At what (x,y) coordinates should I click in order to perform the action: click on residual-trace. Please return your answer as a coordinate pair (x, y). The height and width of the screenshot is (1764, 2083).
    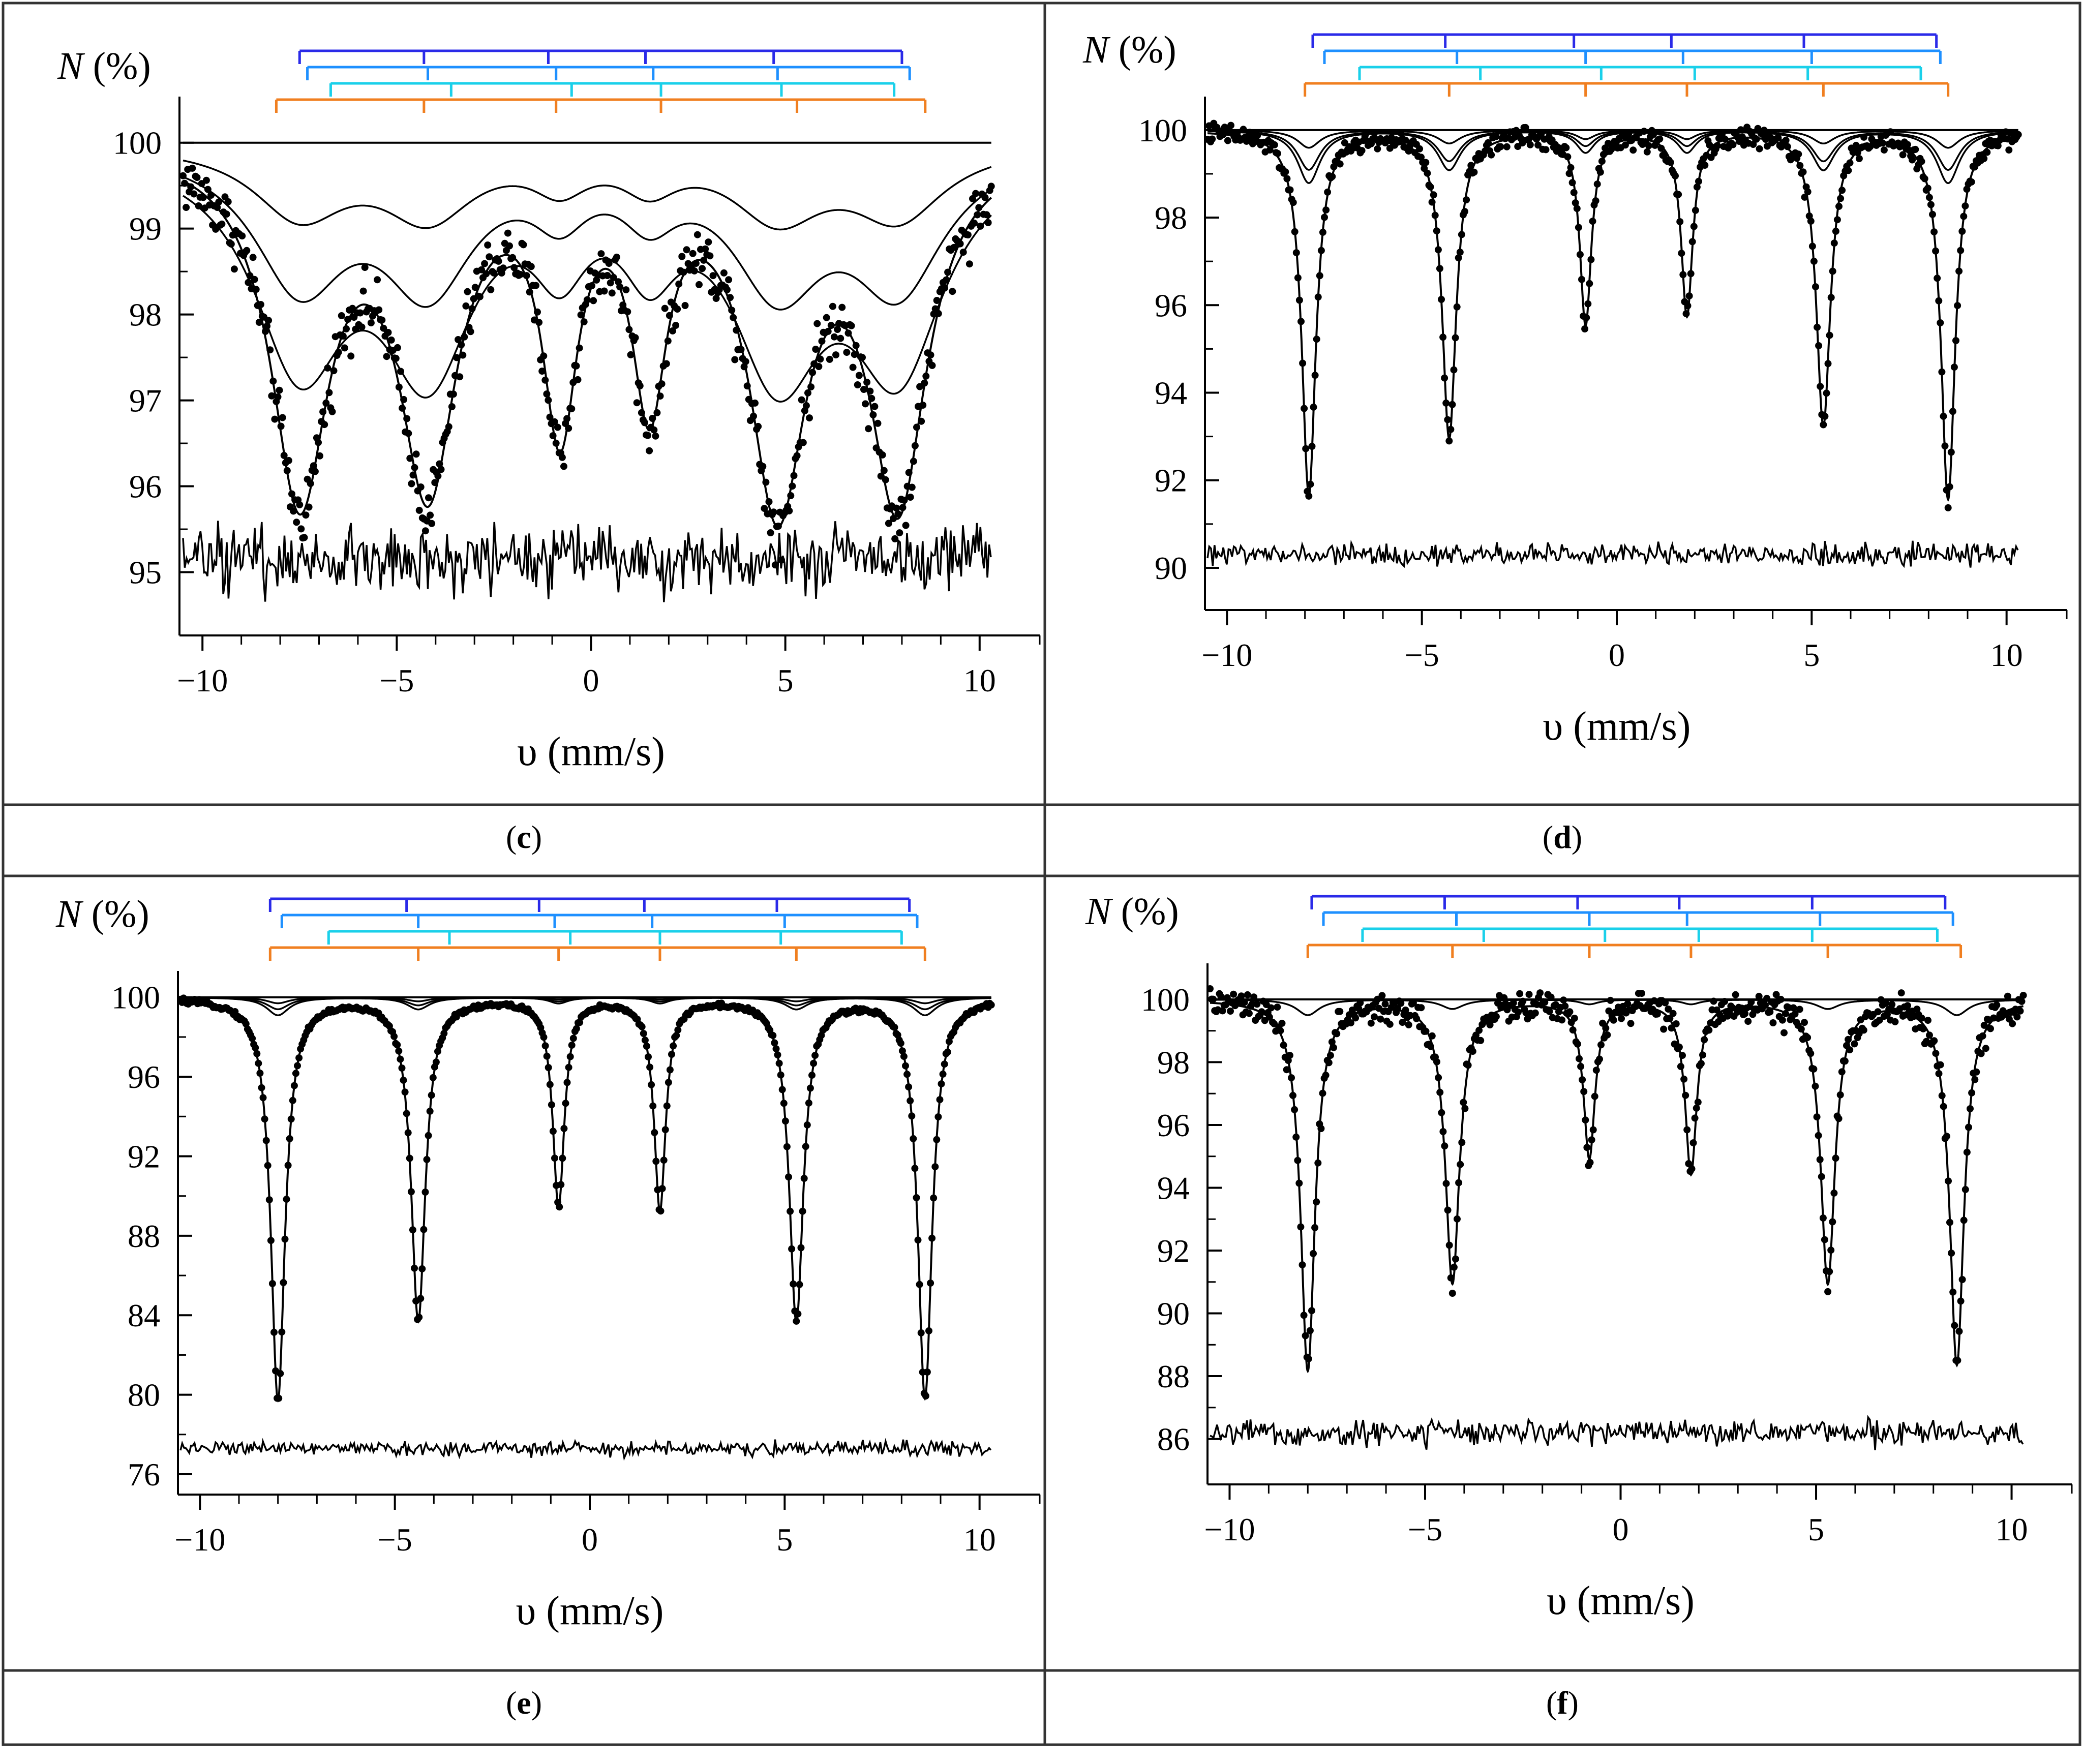
    Looking at the image, I should click on (1617, 1432).